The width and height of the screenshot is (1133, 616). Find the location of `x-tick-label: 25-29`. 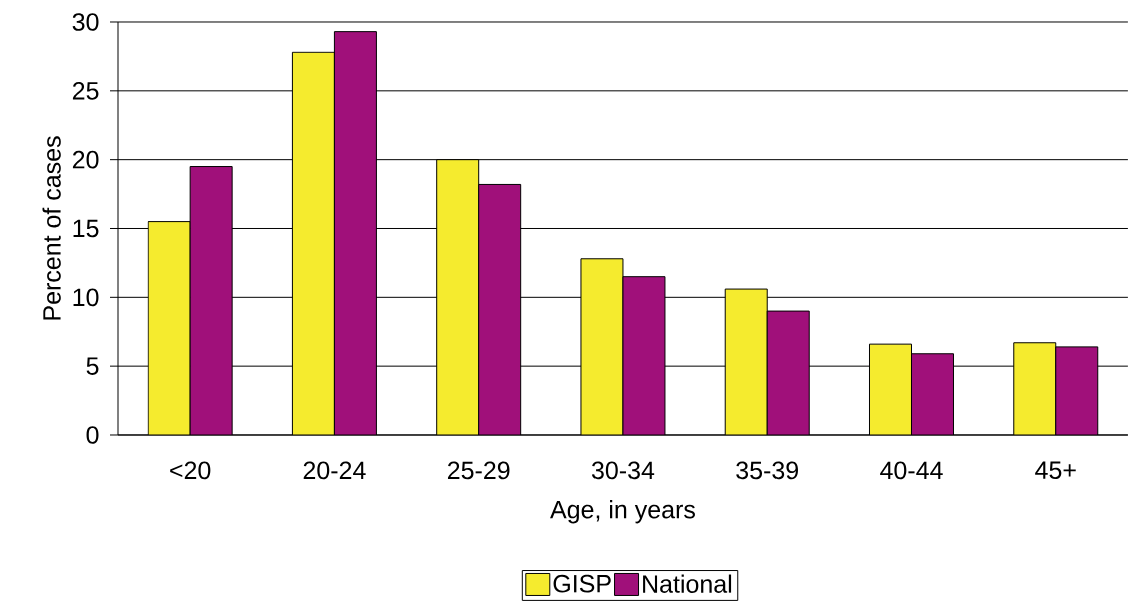

x-tick-label: 25-29 is located at coordinates (478, 470).